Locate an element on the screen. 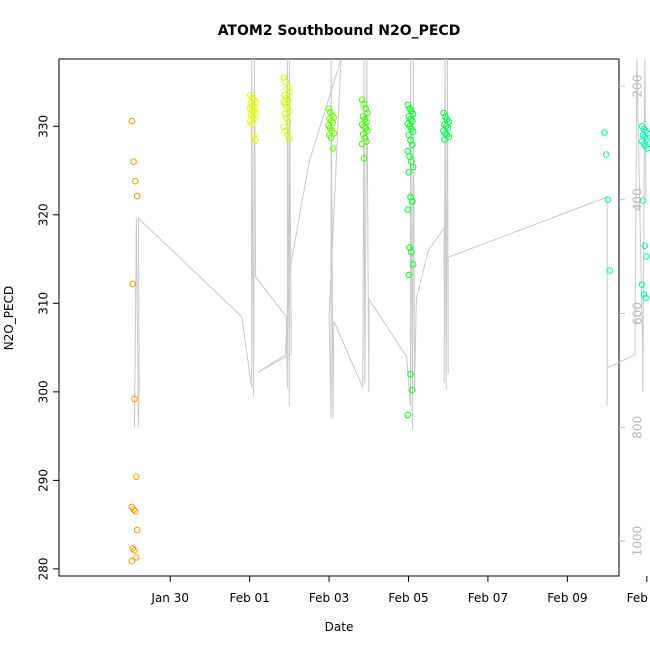 The height and width of the screenshot is (650, 650). y-axis-right: 200 400 600 800 1000 is located at coordinates (632, 316).